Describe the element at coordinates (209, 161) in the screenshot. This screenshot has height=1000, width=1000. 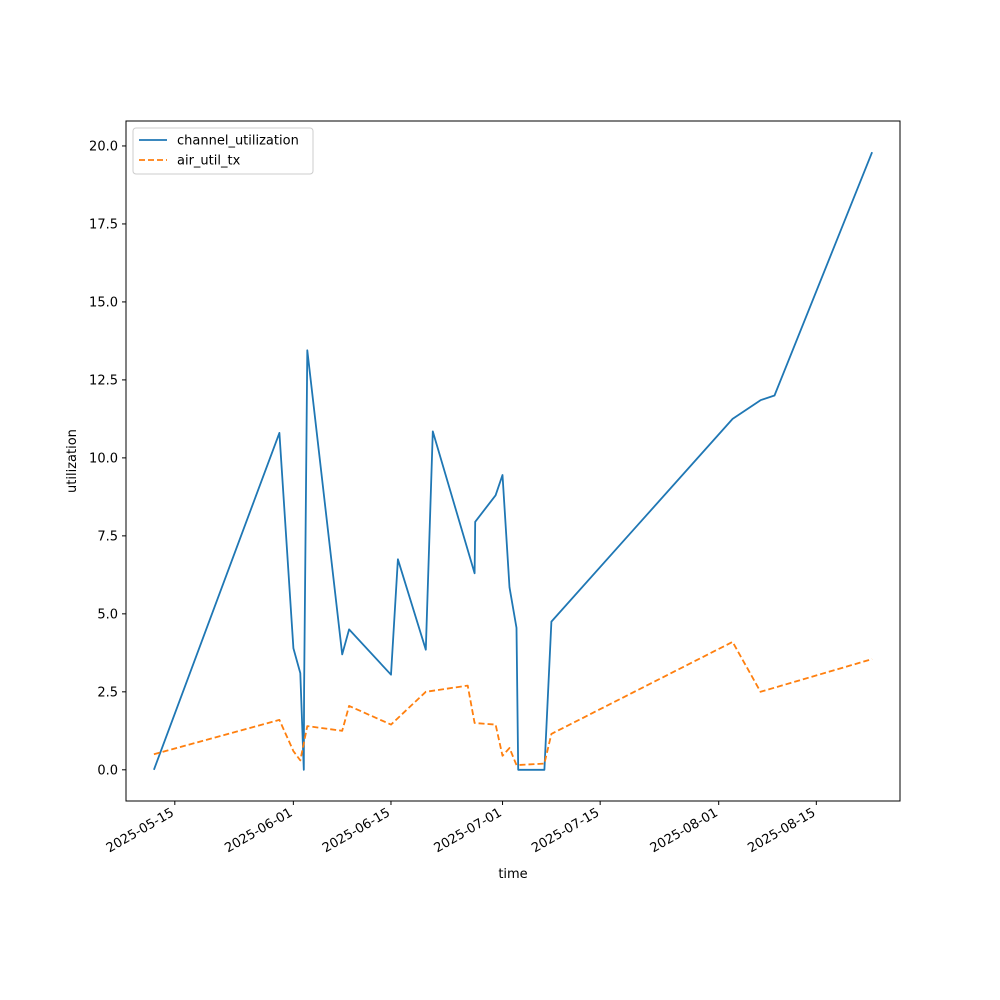
I see `legend-label-air-util-tx: air_util_tx` at that location.